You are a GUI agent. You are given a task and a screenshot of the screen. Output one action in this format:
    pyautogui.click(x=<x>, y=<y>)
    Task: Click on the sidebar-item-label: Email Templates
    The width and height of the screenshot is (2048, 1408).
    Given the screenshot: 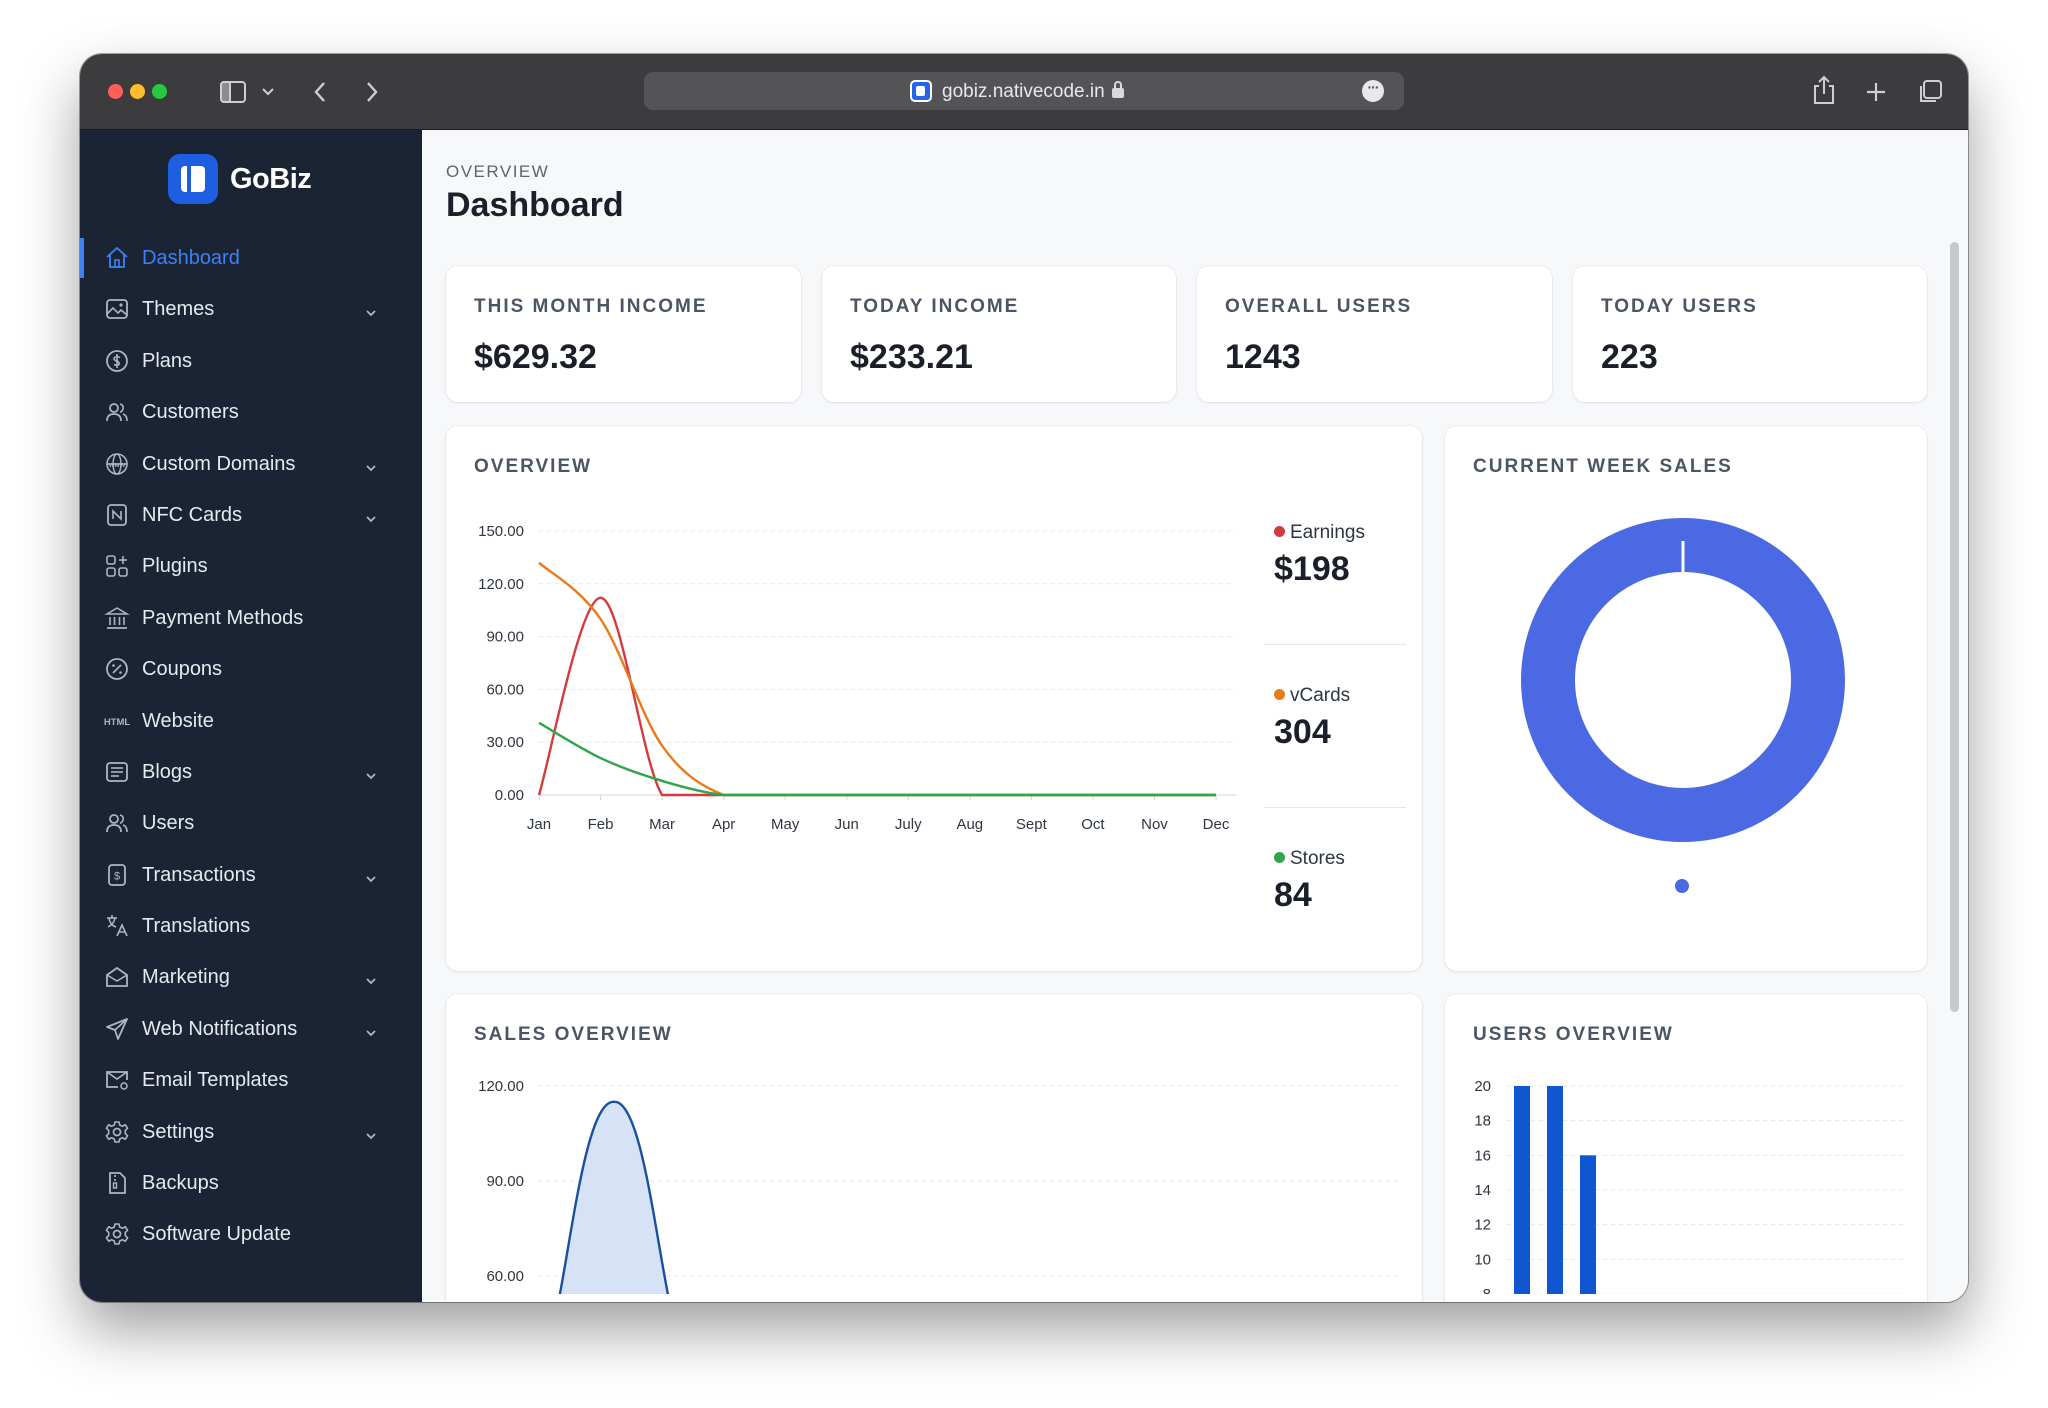 What is the action you would take?
    pyautogui.click(x=215, y=1080)
    